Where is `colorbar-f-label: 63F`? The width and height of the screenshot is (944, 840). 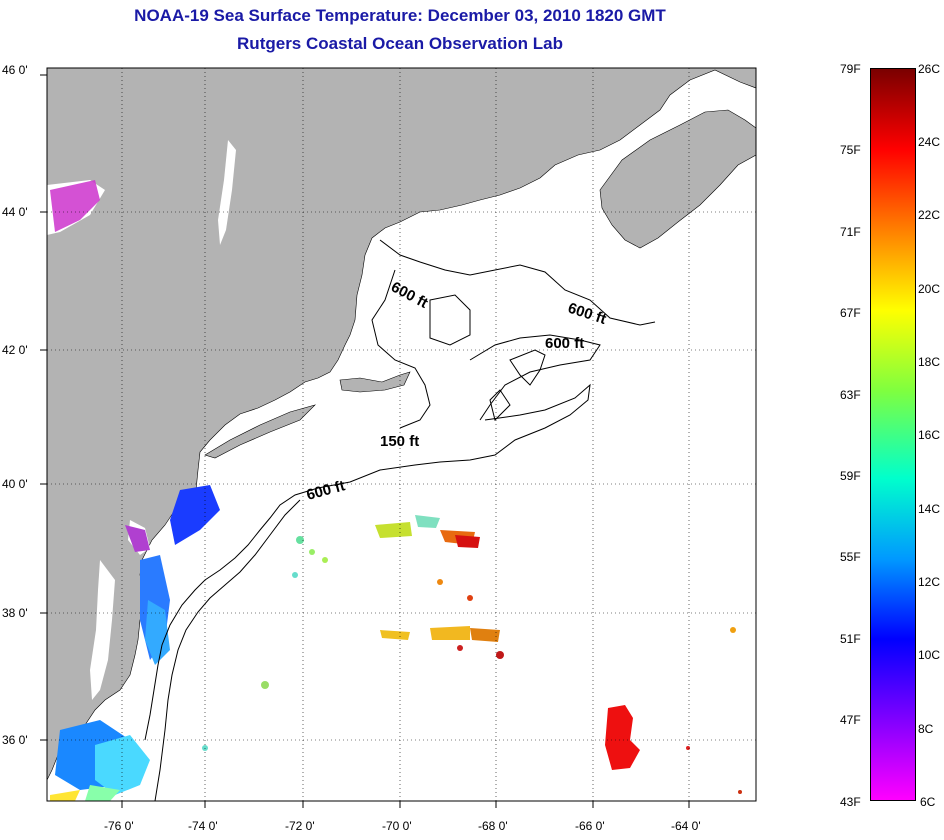 colorbar-f-label: 63F is located at coordinates (850, 395).